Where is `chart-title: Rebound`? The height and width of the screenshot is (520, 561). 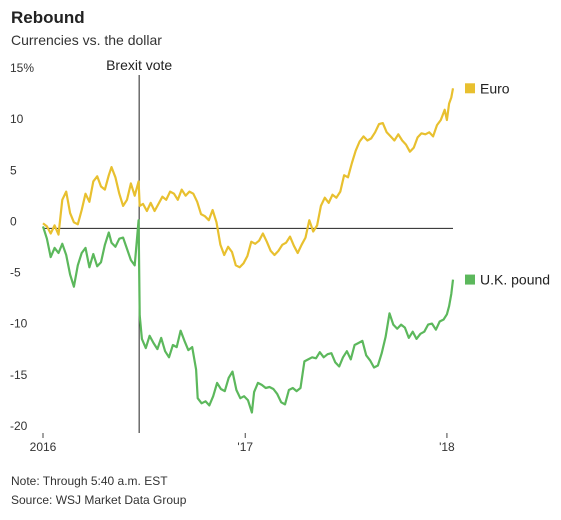 chart-title: Rebound is located at coordinates (48, 17).